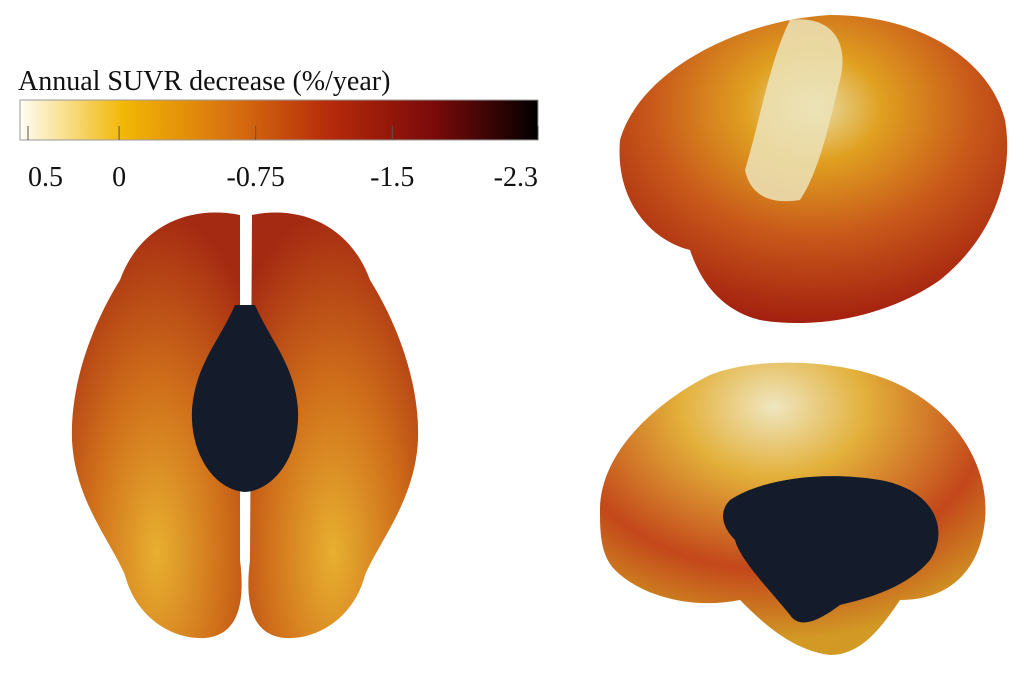  I want to click on colorbar-tick-label: -1.5, so click(392, 177).